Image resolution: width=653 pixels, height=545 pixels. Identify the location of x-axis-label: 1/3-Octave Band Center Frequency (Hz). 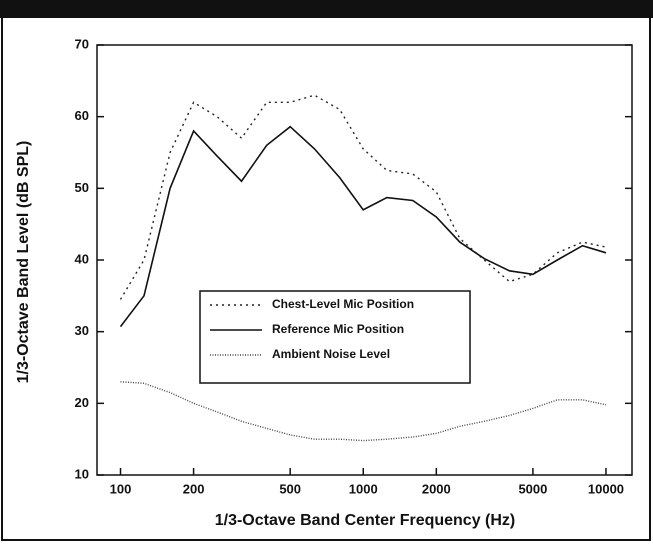
(365, 520).